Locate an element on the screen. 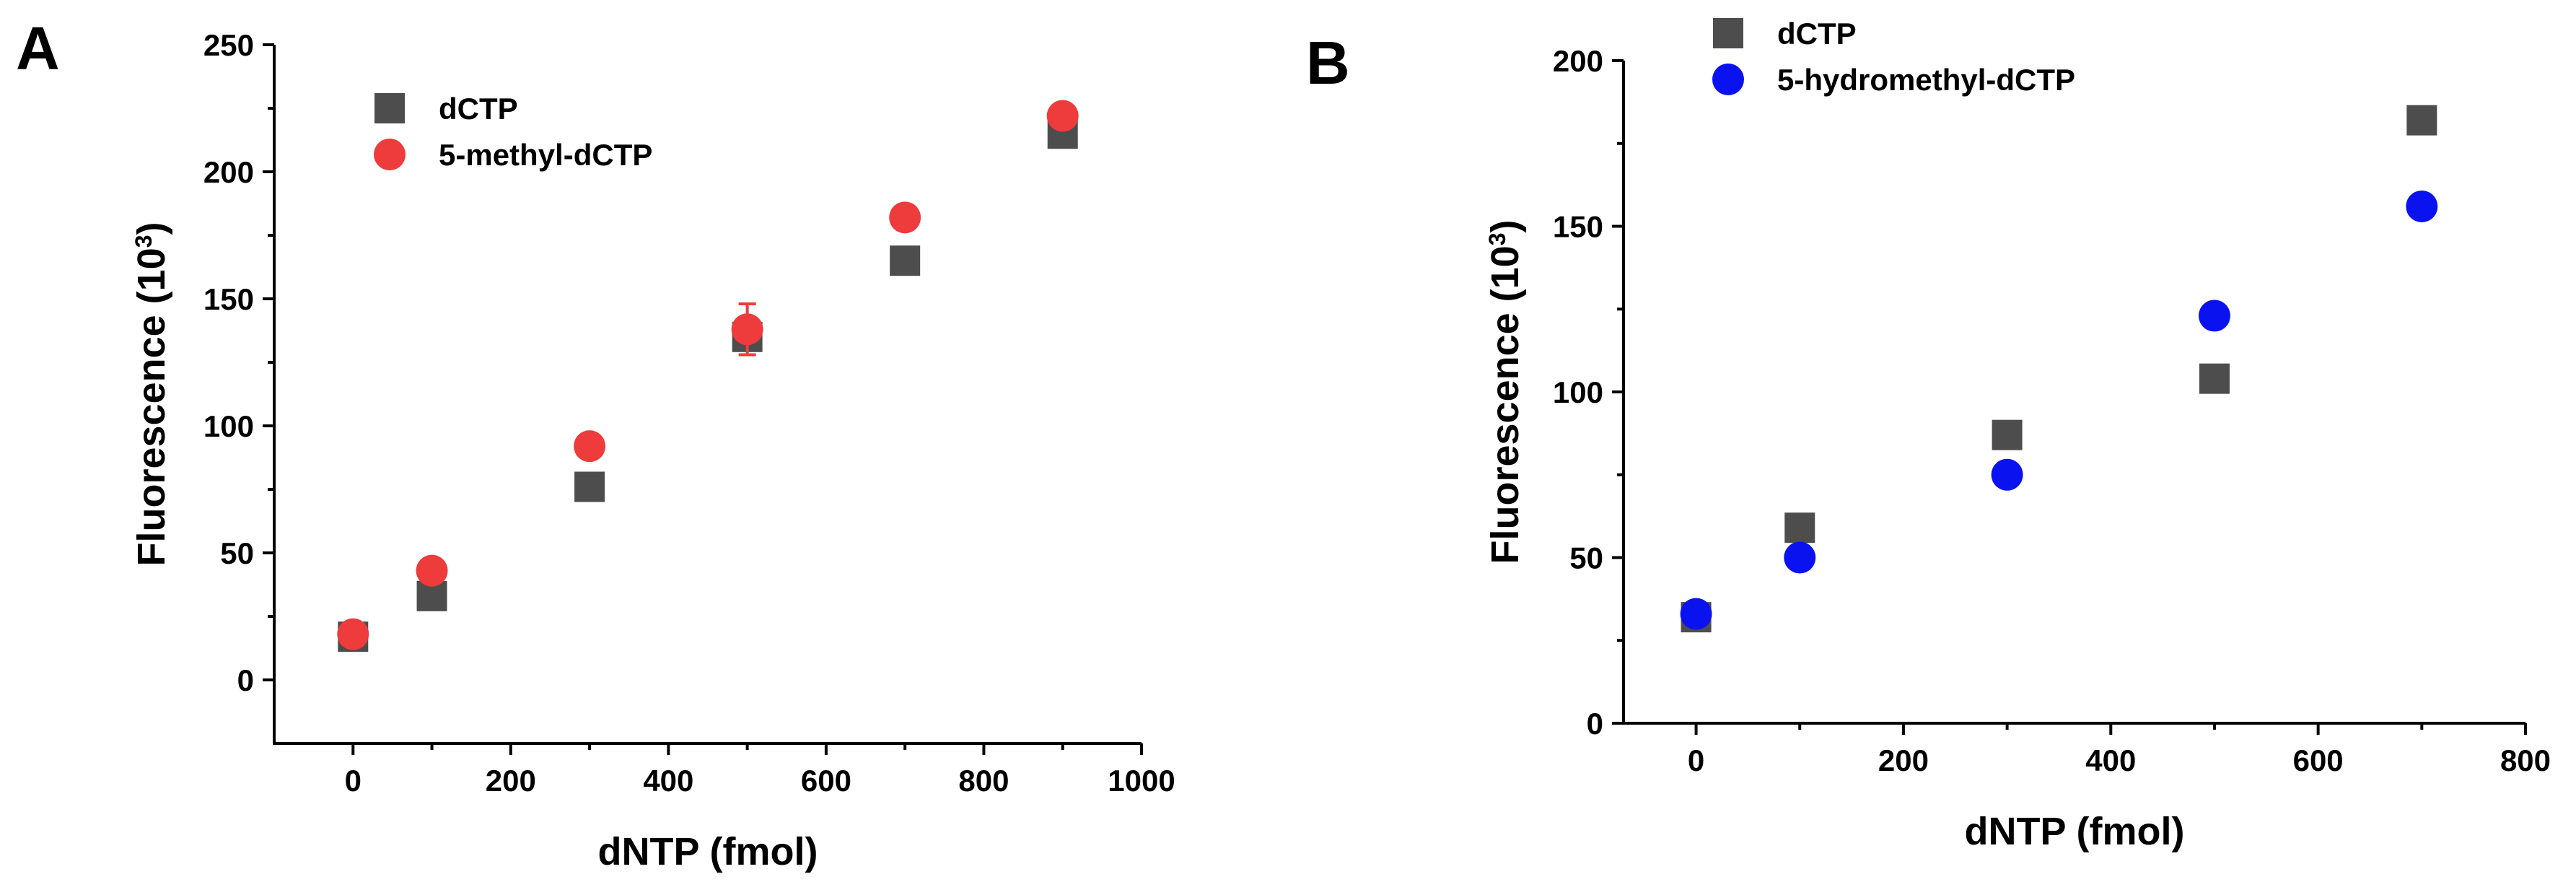 The width and height of the screenshot is (2576, 895). chart-b-y-axis-label: Fluorescence (103) is located at coordinates (1505, 392).